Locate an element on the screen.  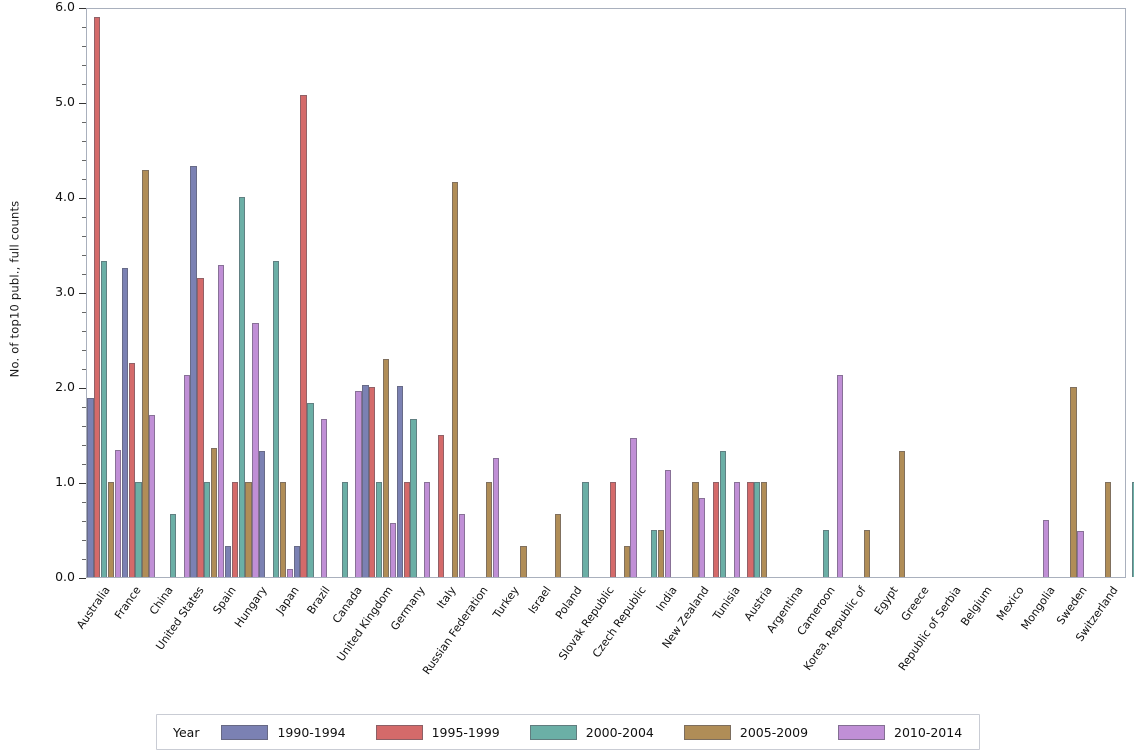
legend-item: 1990-1994 is located at coordinates (283, 732).